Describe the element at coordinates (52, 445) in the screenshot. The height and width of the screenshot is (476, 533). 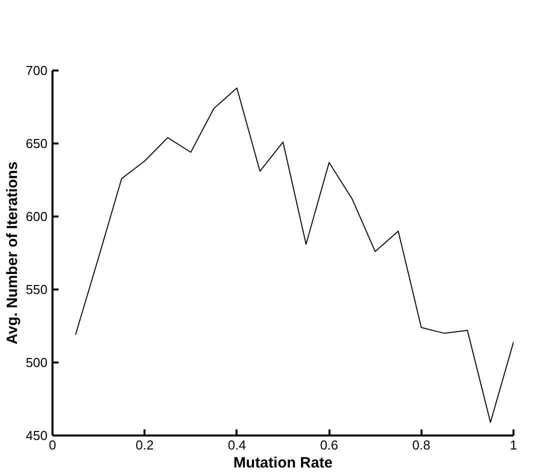
I see `x-tick-label: 0` at that location.